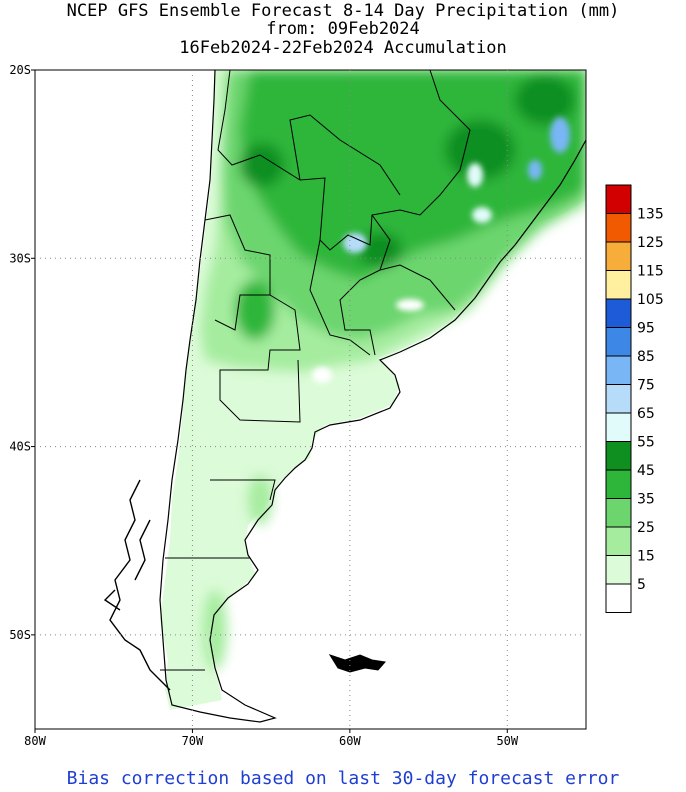 Image resolution: width=686 pixels, height=792 pixels. Describe the element at coordinates (20, 447) in the screenshot. I see `lat-tick-label: 40S` at that location.